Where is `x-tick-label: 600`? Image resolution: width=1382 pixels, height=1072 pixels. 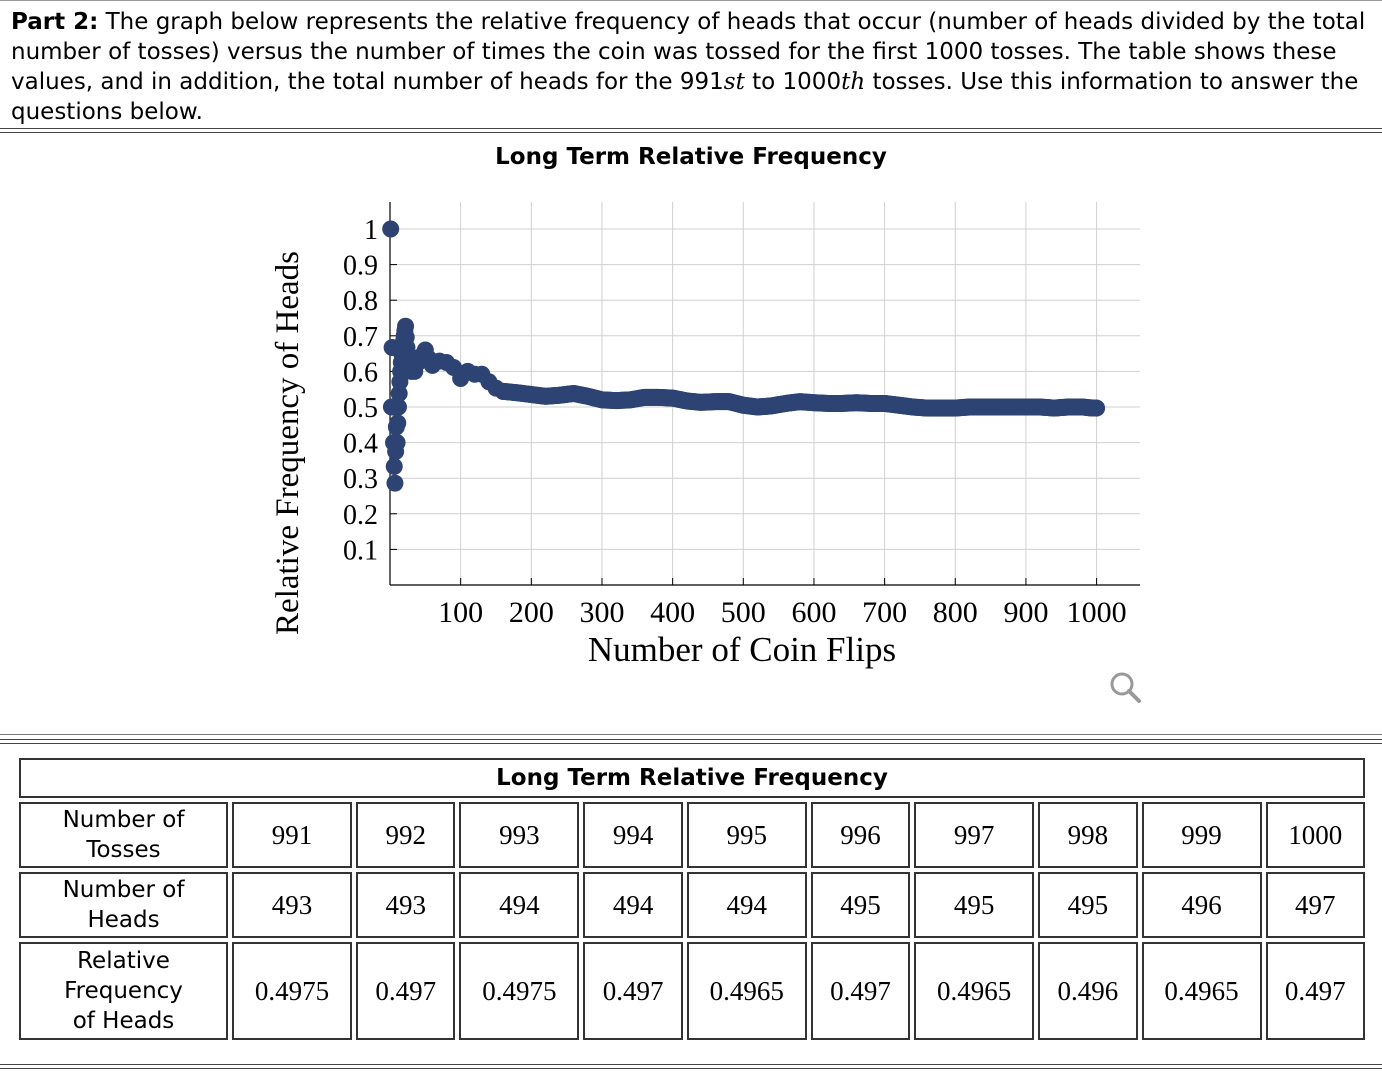
x-tick-label: 600 is located at coordinates (813, 612).